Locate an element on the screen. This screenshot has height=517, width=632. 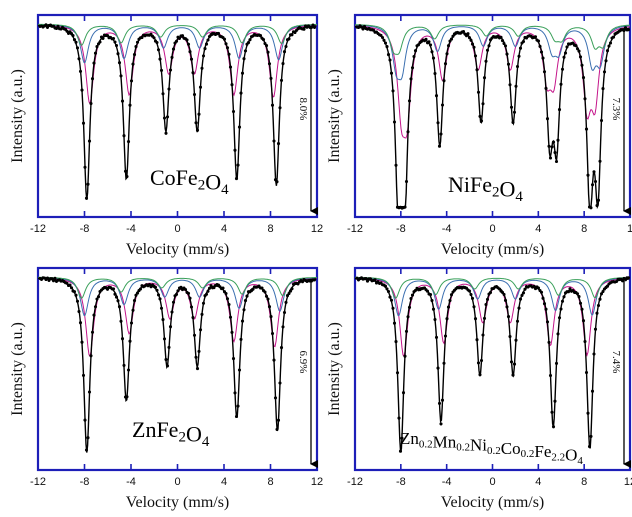
y-axis-title: Intensity (a.u.) is located at coordinates (17, 116).